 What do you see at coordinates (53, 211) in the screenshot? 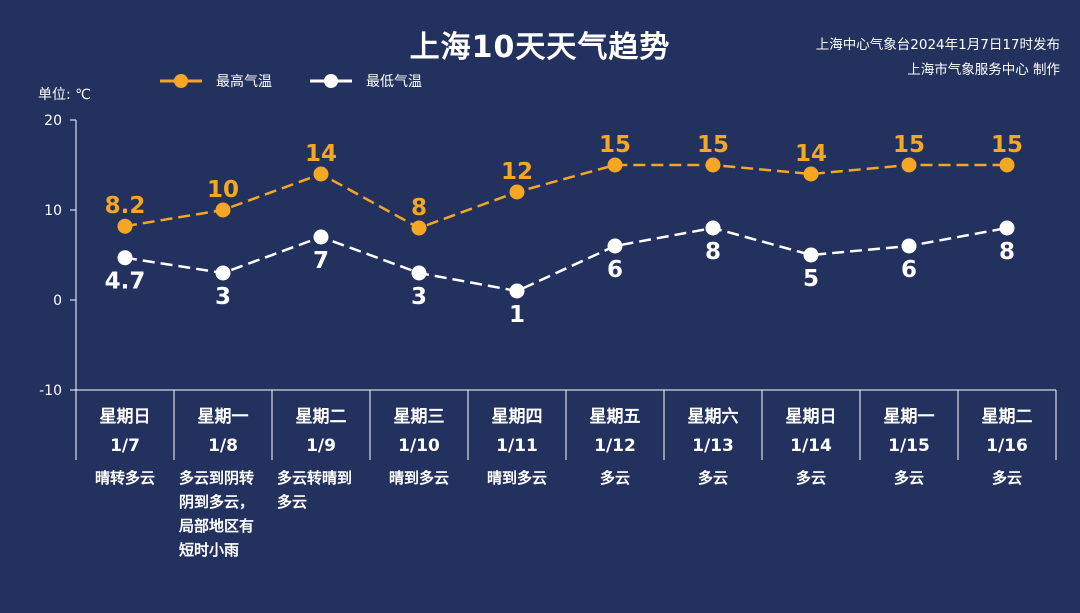
I see `y-tick-label: 10` at bounding box center [53, 211].